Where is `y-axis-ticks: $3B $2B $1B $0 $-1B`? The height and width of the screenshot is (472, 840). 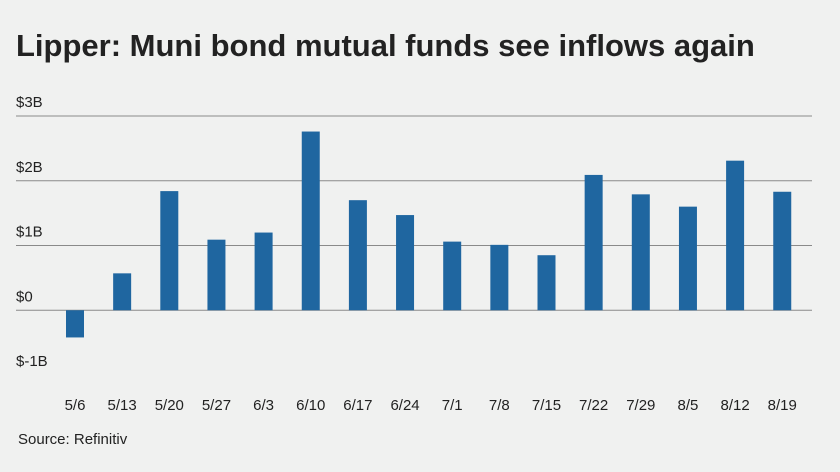
y-axis-ticks: $3B $2B $1B $0 $-1B is located at coordinates (32, 232).